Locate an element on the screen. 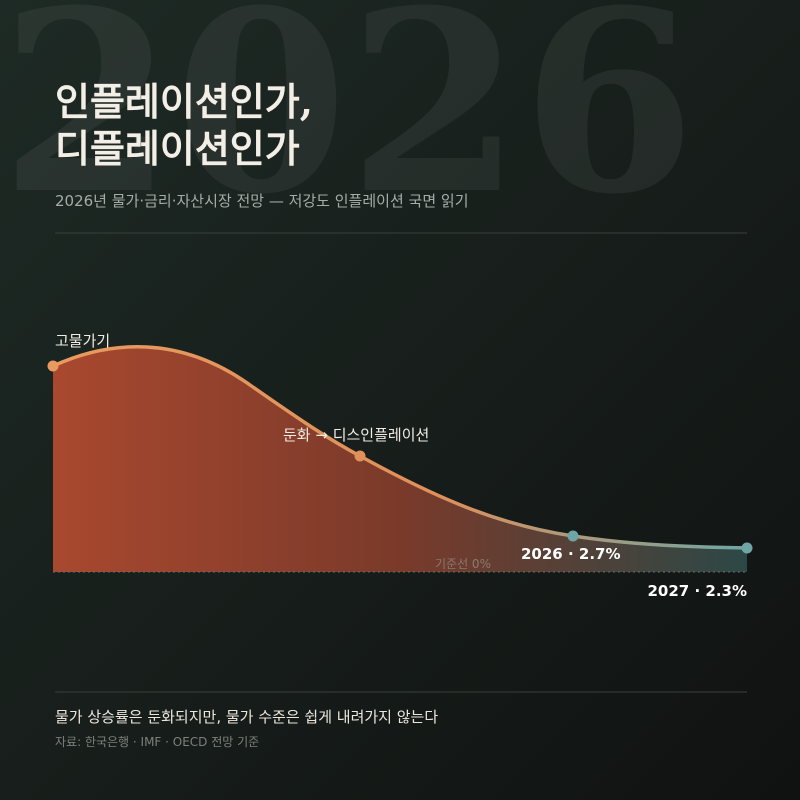 This screenshot has width=800, height=800. point-label: 2026 · 2.7% is located at coordinates (571, 554).